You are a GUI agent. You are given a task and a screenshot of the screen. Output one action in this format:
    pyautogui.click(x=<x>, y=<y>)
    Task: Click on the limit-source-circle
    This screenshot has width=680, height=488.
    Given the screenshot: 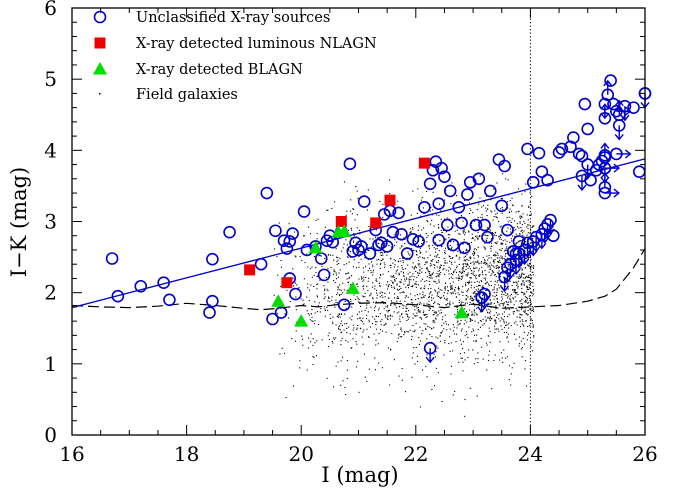 What is the action you would take?
    pyautogui.click(x=524, y=250)
    